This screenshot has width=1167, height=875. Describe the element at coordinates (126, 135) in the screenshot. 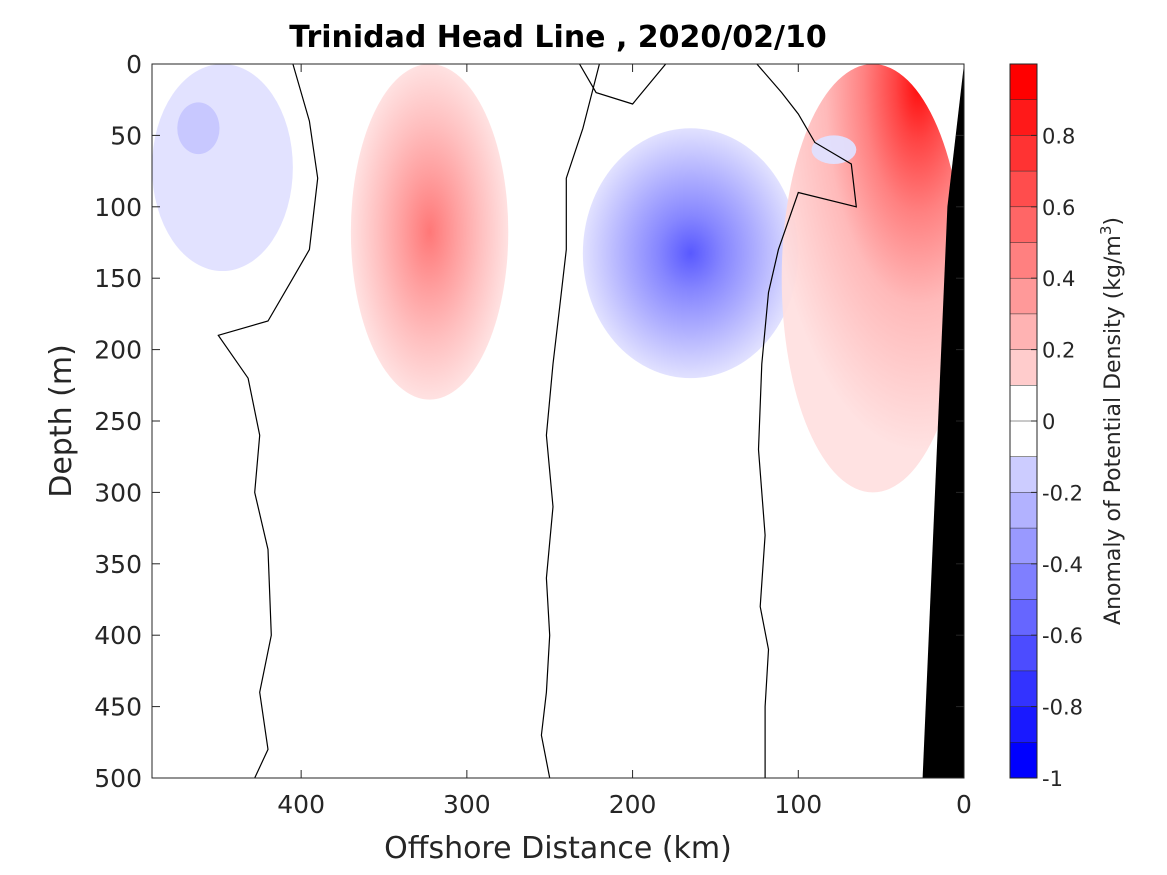

I see `y-tick-label: 50` at that location.